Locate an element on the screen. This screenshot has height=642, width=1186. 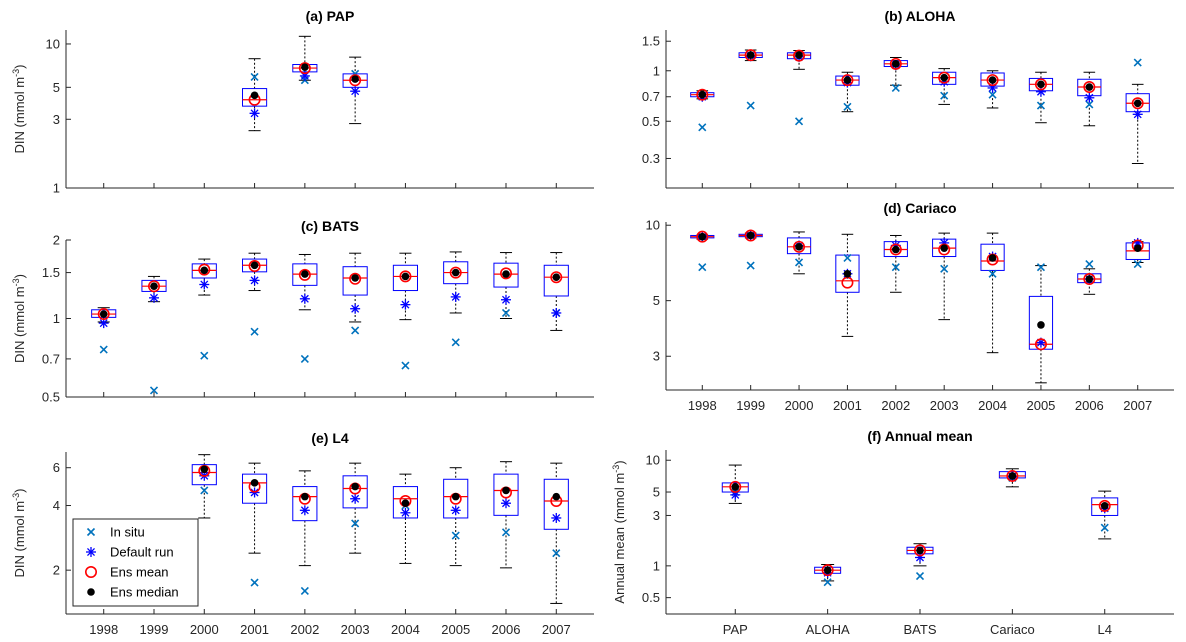
y-tick-label: 4 is located at coordinates (56, 505).